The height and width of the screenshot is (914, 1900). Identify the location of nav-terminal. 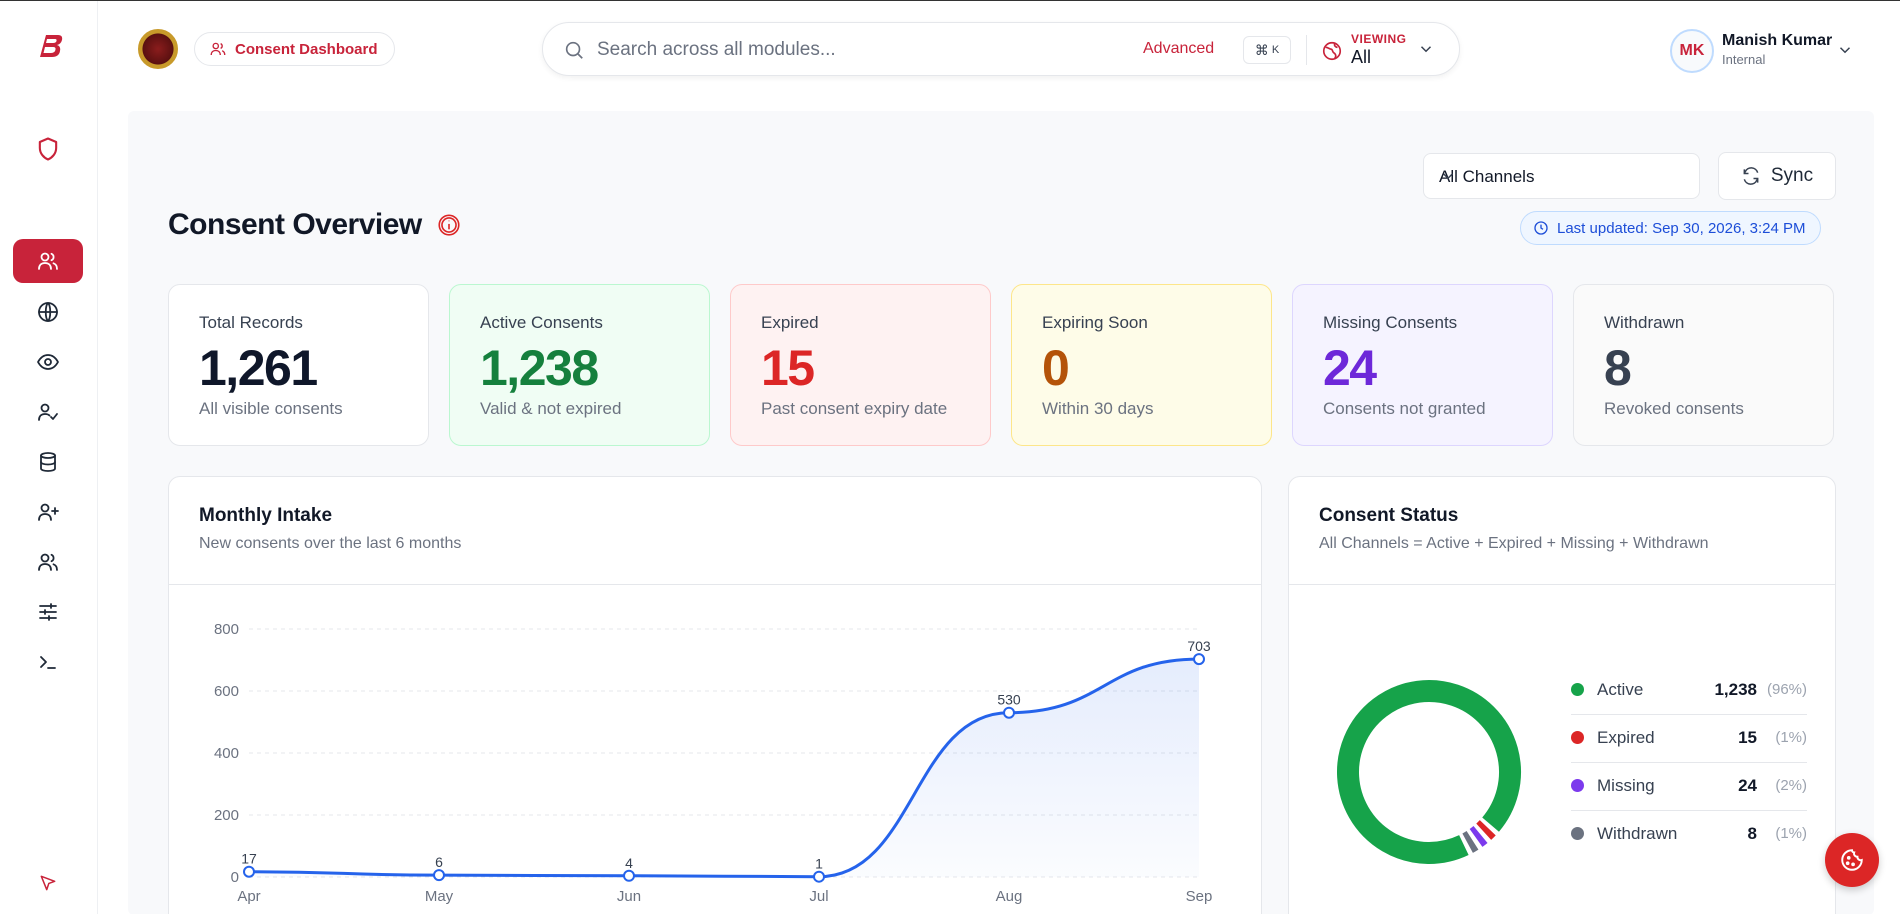
(48, 662).